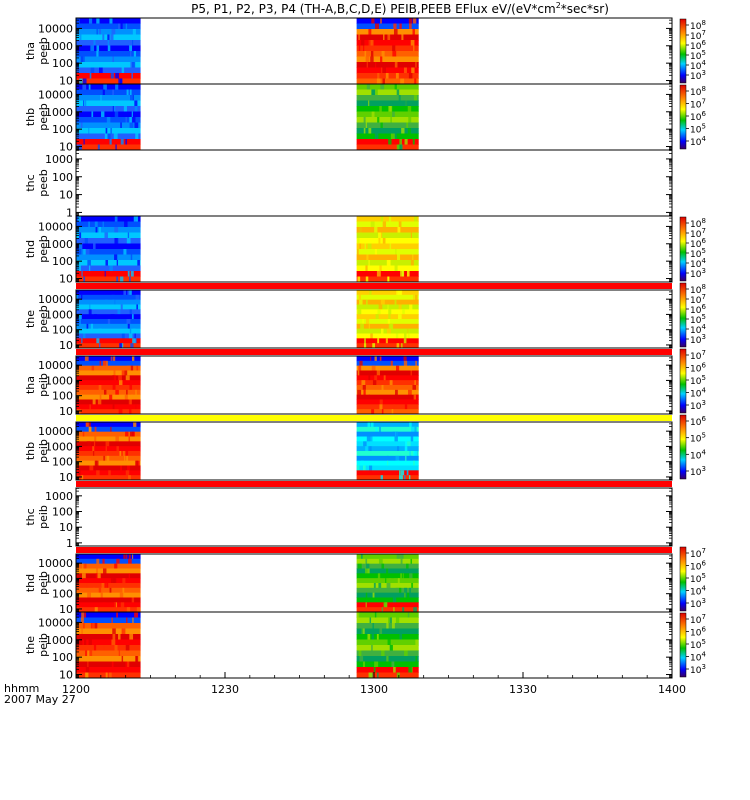 The height and width of the screenshot is (800, 750). I want to click on panel-thc-peeb: 1 10 100 1000 thc peeb, so click(348, 184).